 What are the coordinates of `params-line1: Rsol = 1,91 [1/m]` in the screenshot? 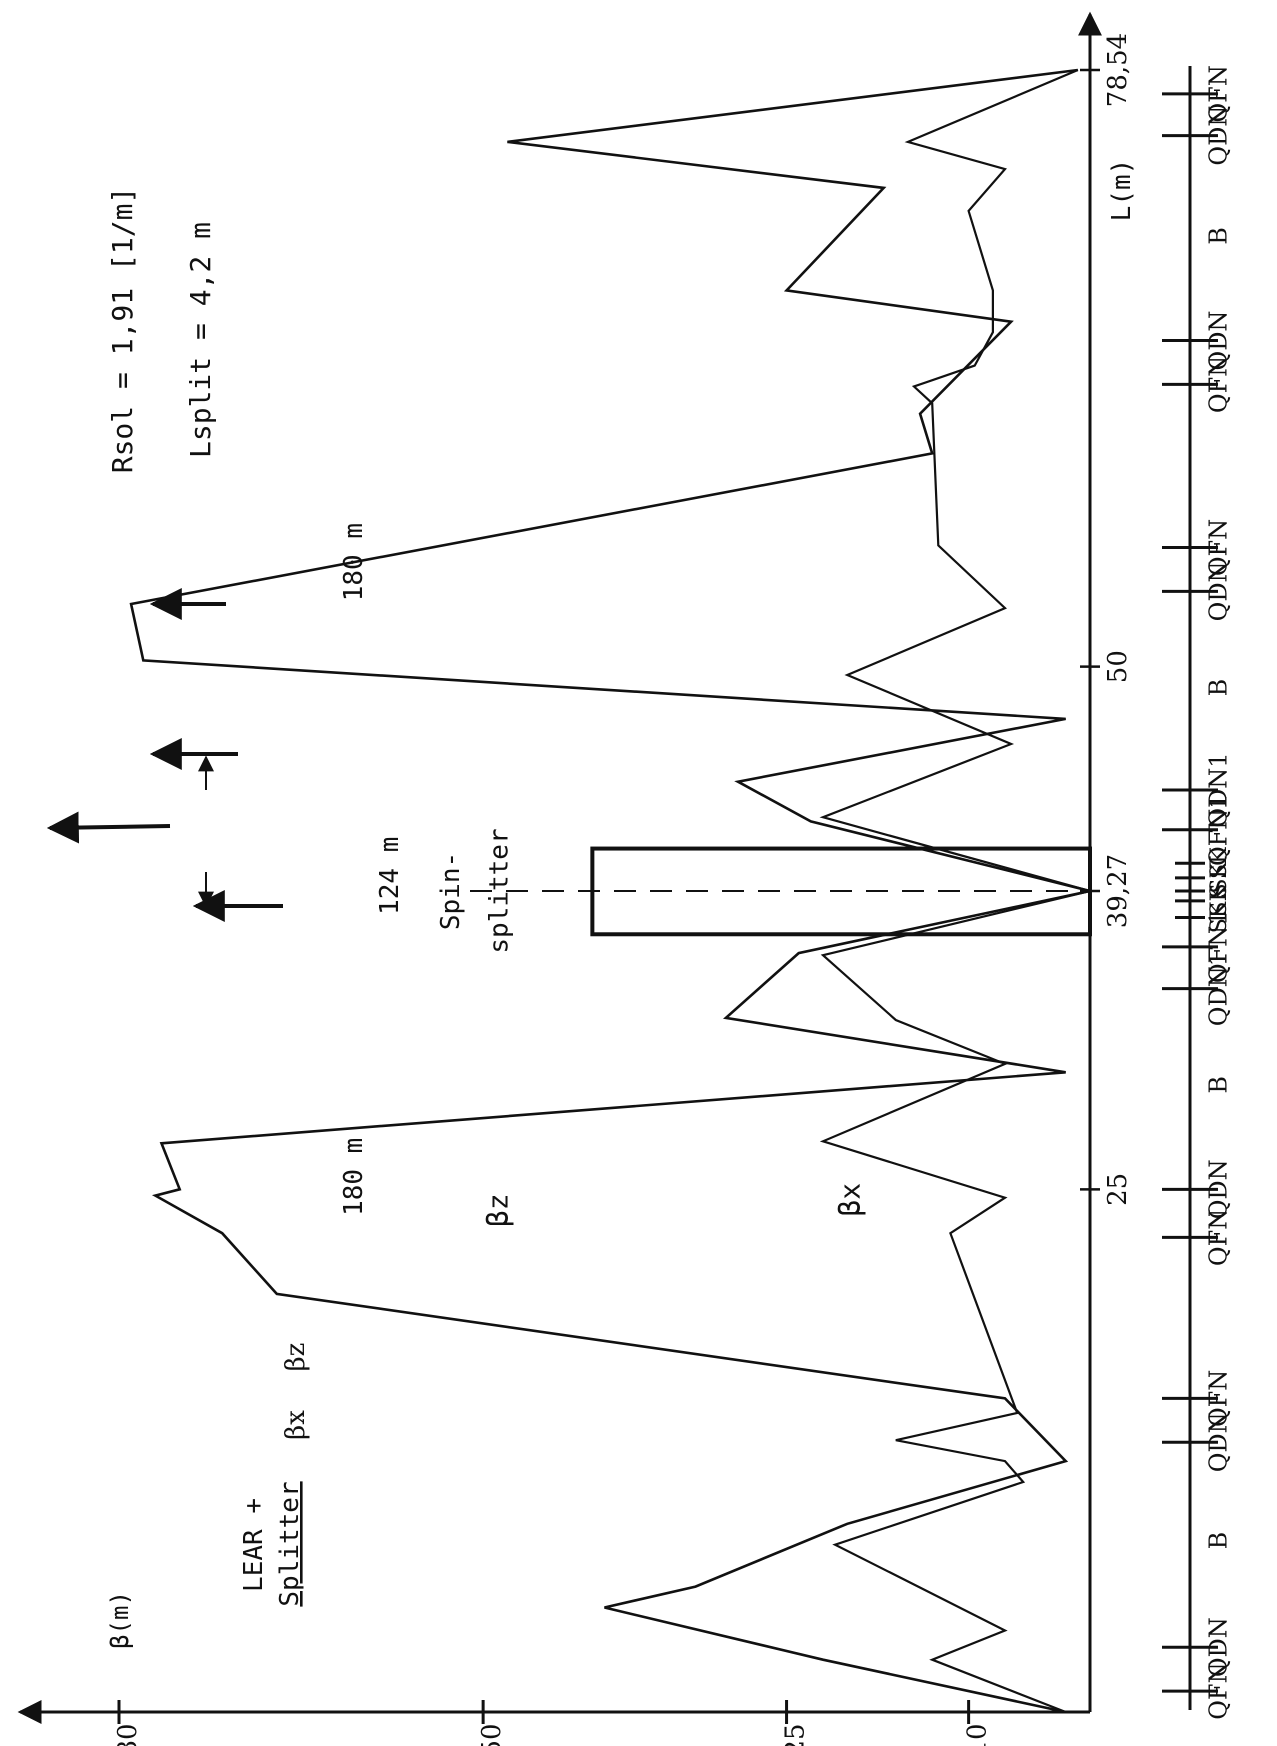 It's located at (122, 330).